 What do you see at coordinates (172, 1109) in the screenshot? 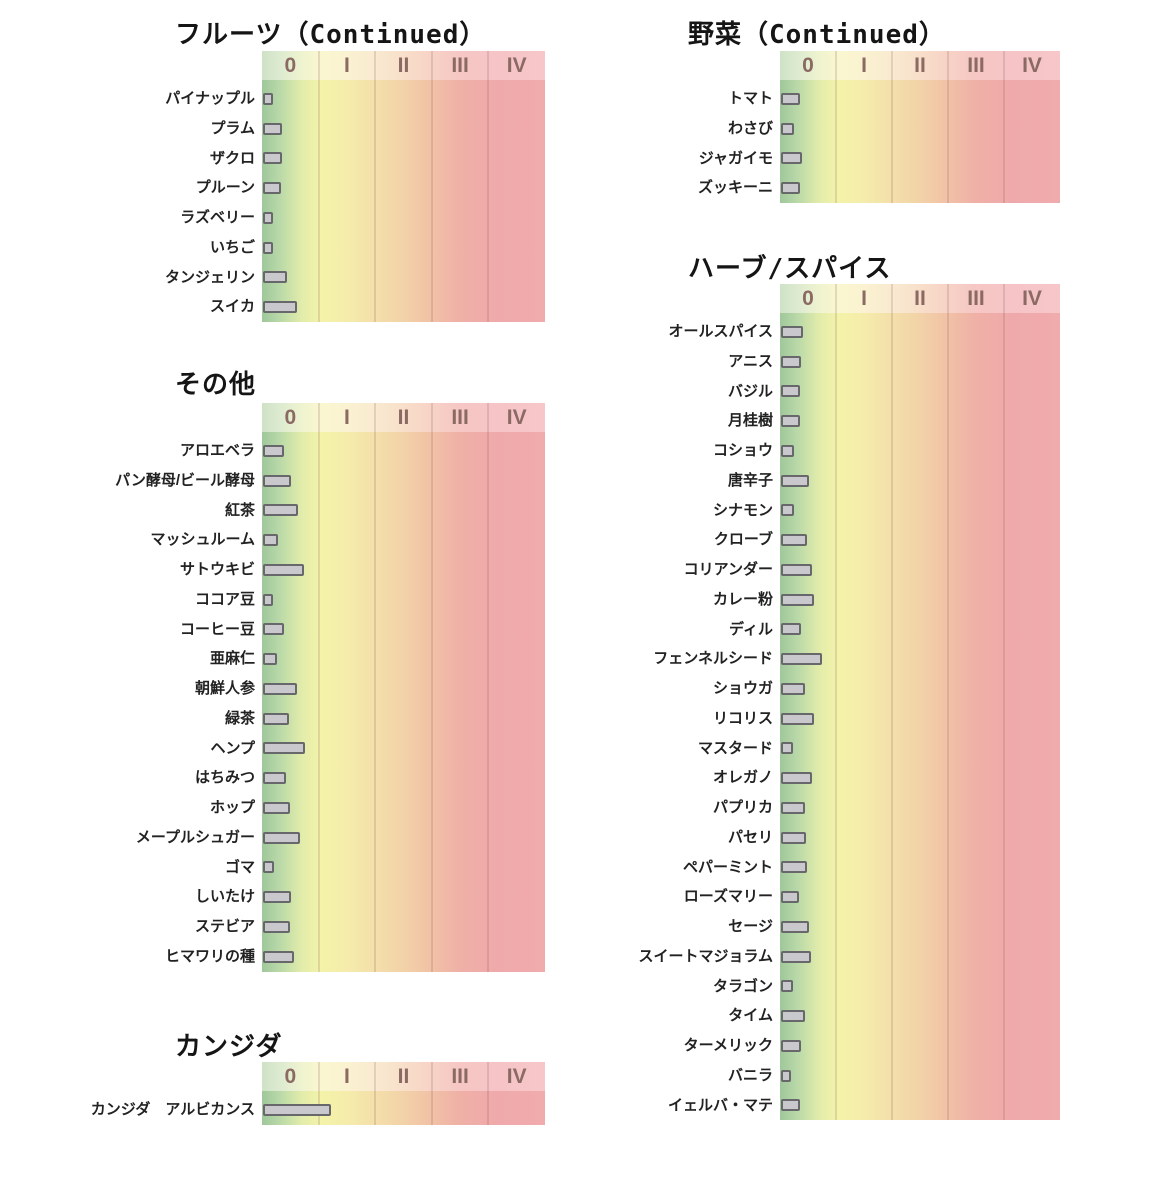
I see `category-label: カンジダ アルビカンス` at bounding box center [172, 1109].